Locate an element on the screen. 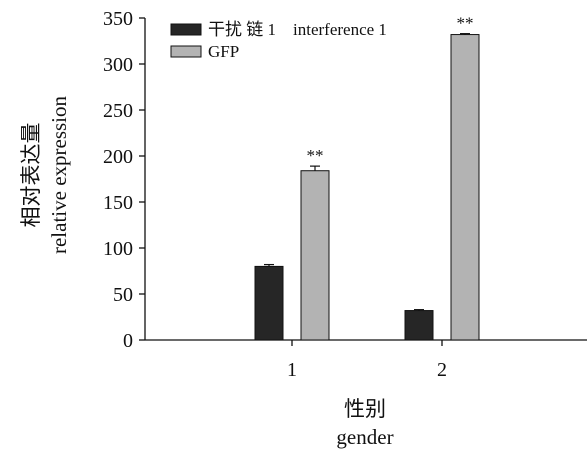  y-tick-label: 100 is located at coordinates (118, 249).